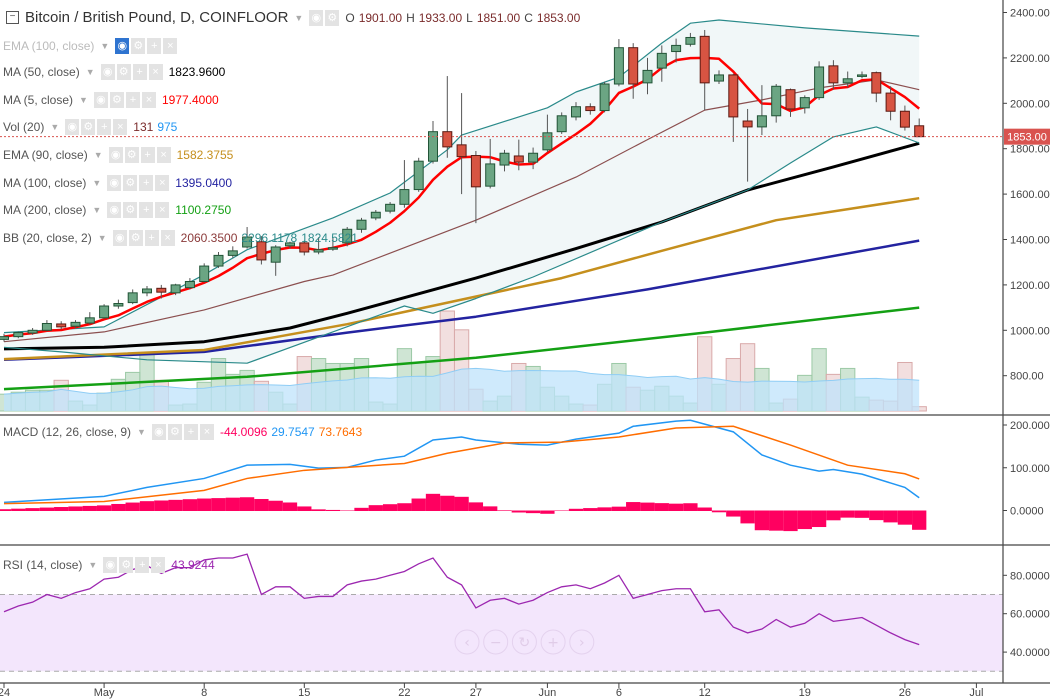 The width and height of the screenshot is (1050, 700). I want to click on indicator-label: Vol (20), so click(24, 127).